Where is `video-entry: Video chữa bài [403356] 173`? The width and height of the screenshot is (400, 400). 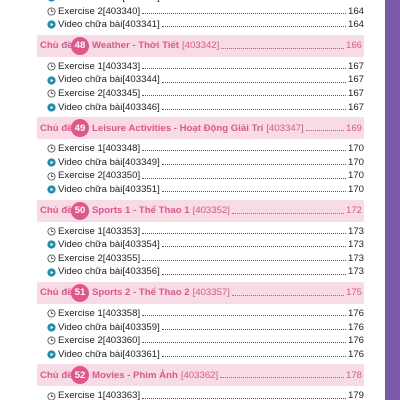 video-entry: Video chữa bài [403356] 173 is located at coordinates (200, 272).